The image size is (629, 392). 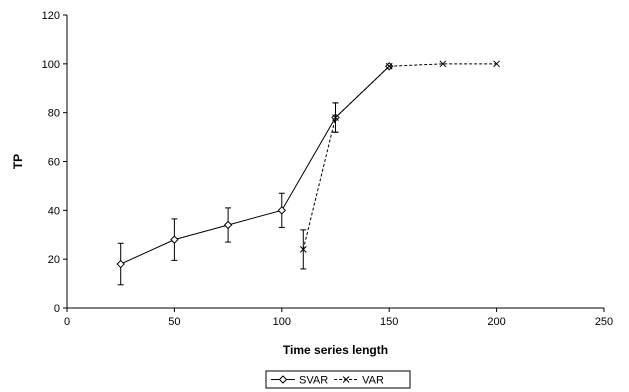 What do you see at coordinates (57, 309) in the screenshot?
I see `y-tick-label: 0` at bounding box center [57, 309].